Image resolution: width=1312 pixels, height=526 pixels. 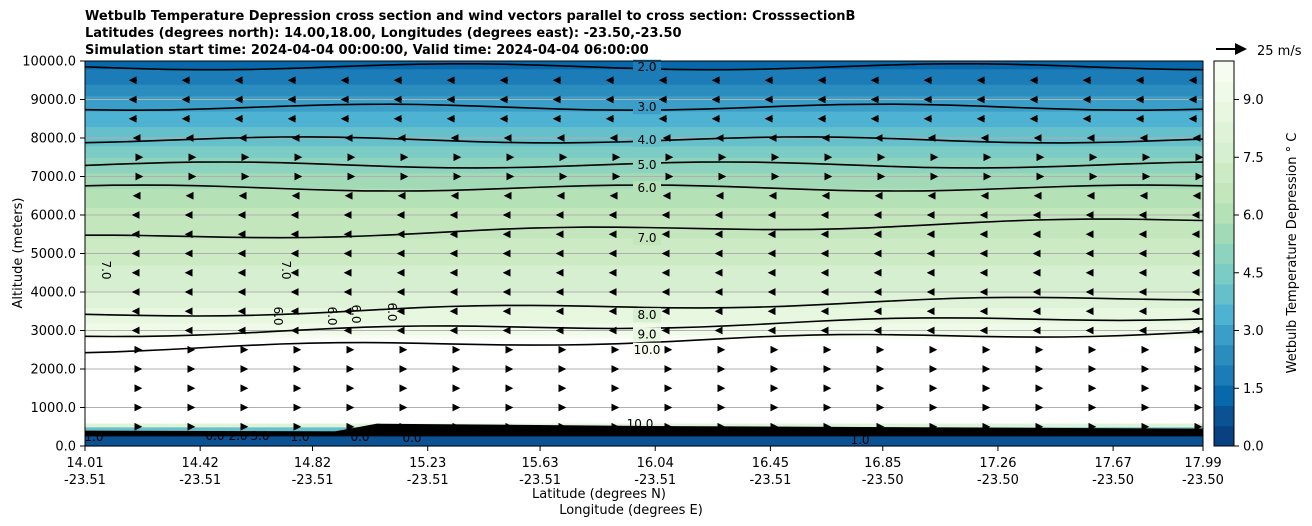 I want to click on colorbar-tick-label: 3.0, so click(x=1253, y=331).